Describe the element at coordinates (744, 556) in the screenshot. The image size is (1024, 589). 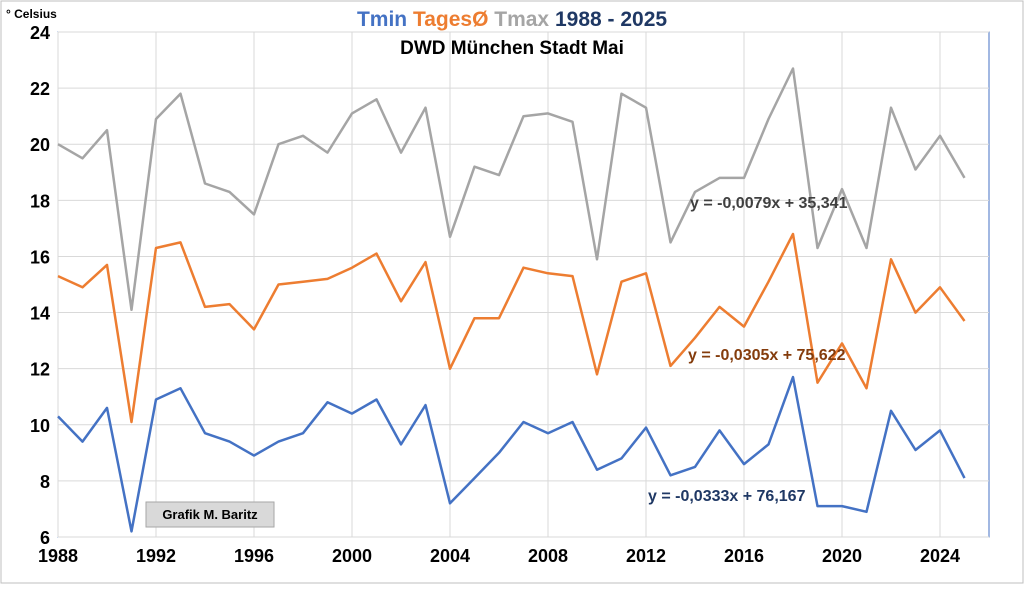
I see `x-tick-label: 2016` at that location.